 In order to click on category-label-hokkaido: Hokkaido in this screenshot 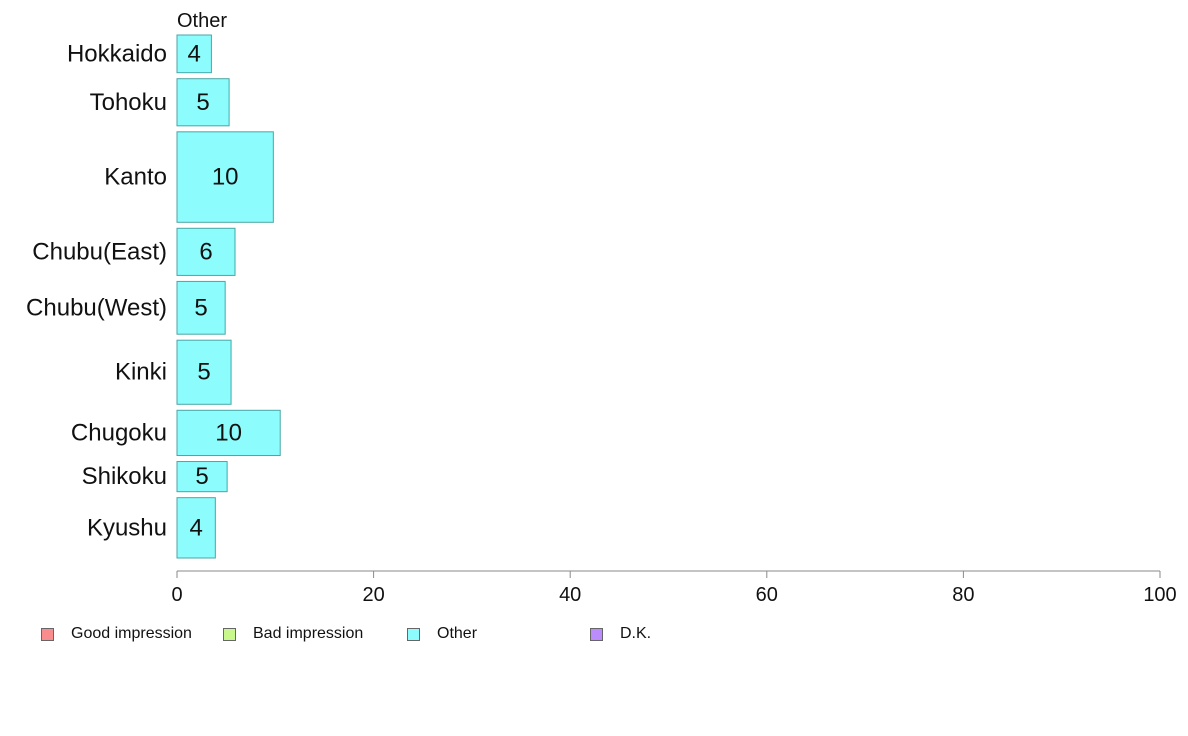, I will do `click(117, 53)`.